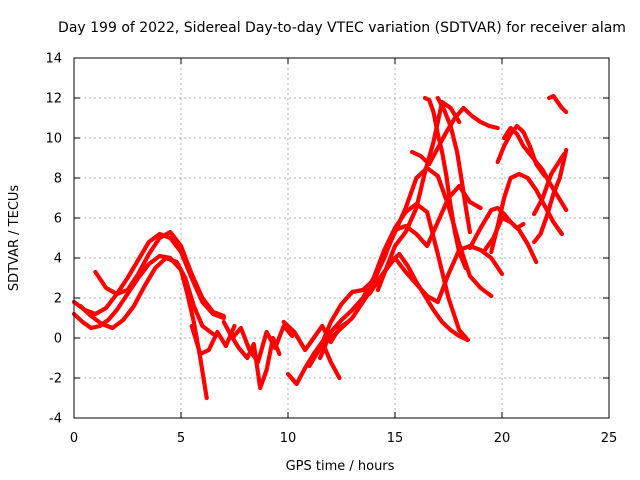  Describe the element at coordinates (53, 139) in the screenshot. I see `y-tick-label: 10` at that location.